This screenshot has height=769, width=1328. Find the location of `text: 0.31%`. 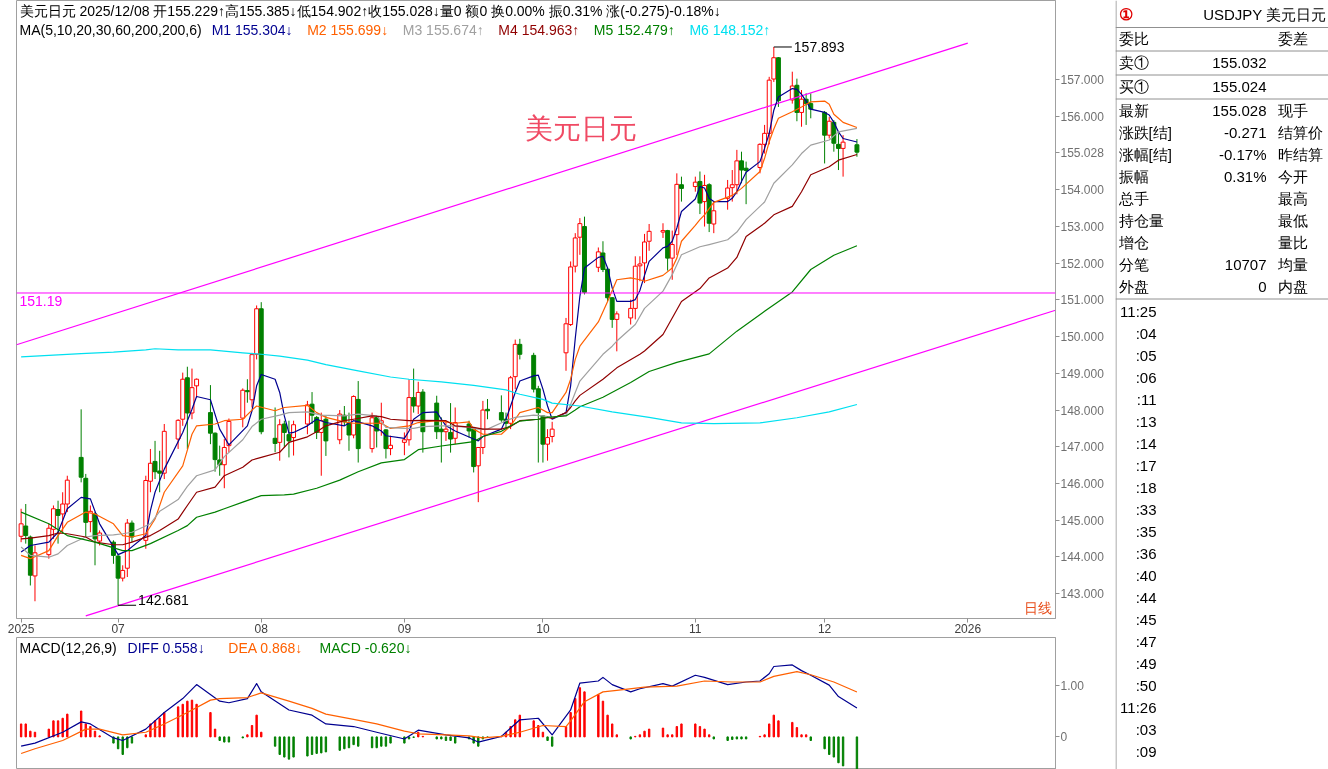

text: 0.31% is located at coordinates (1245, 176).